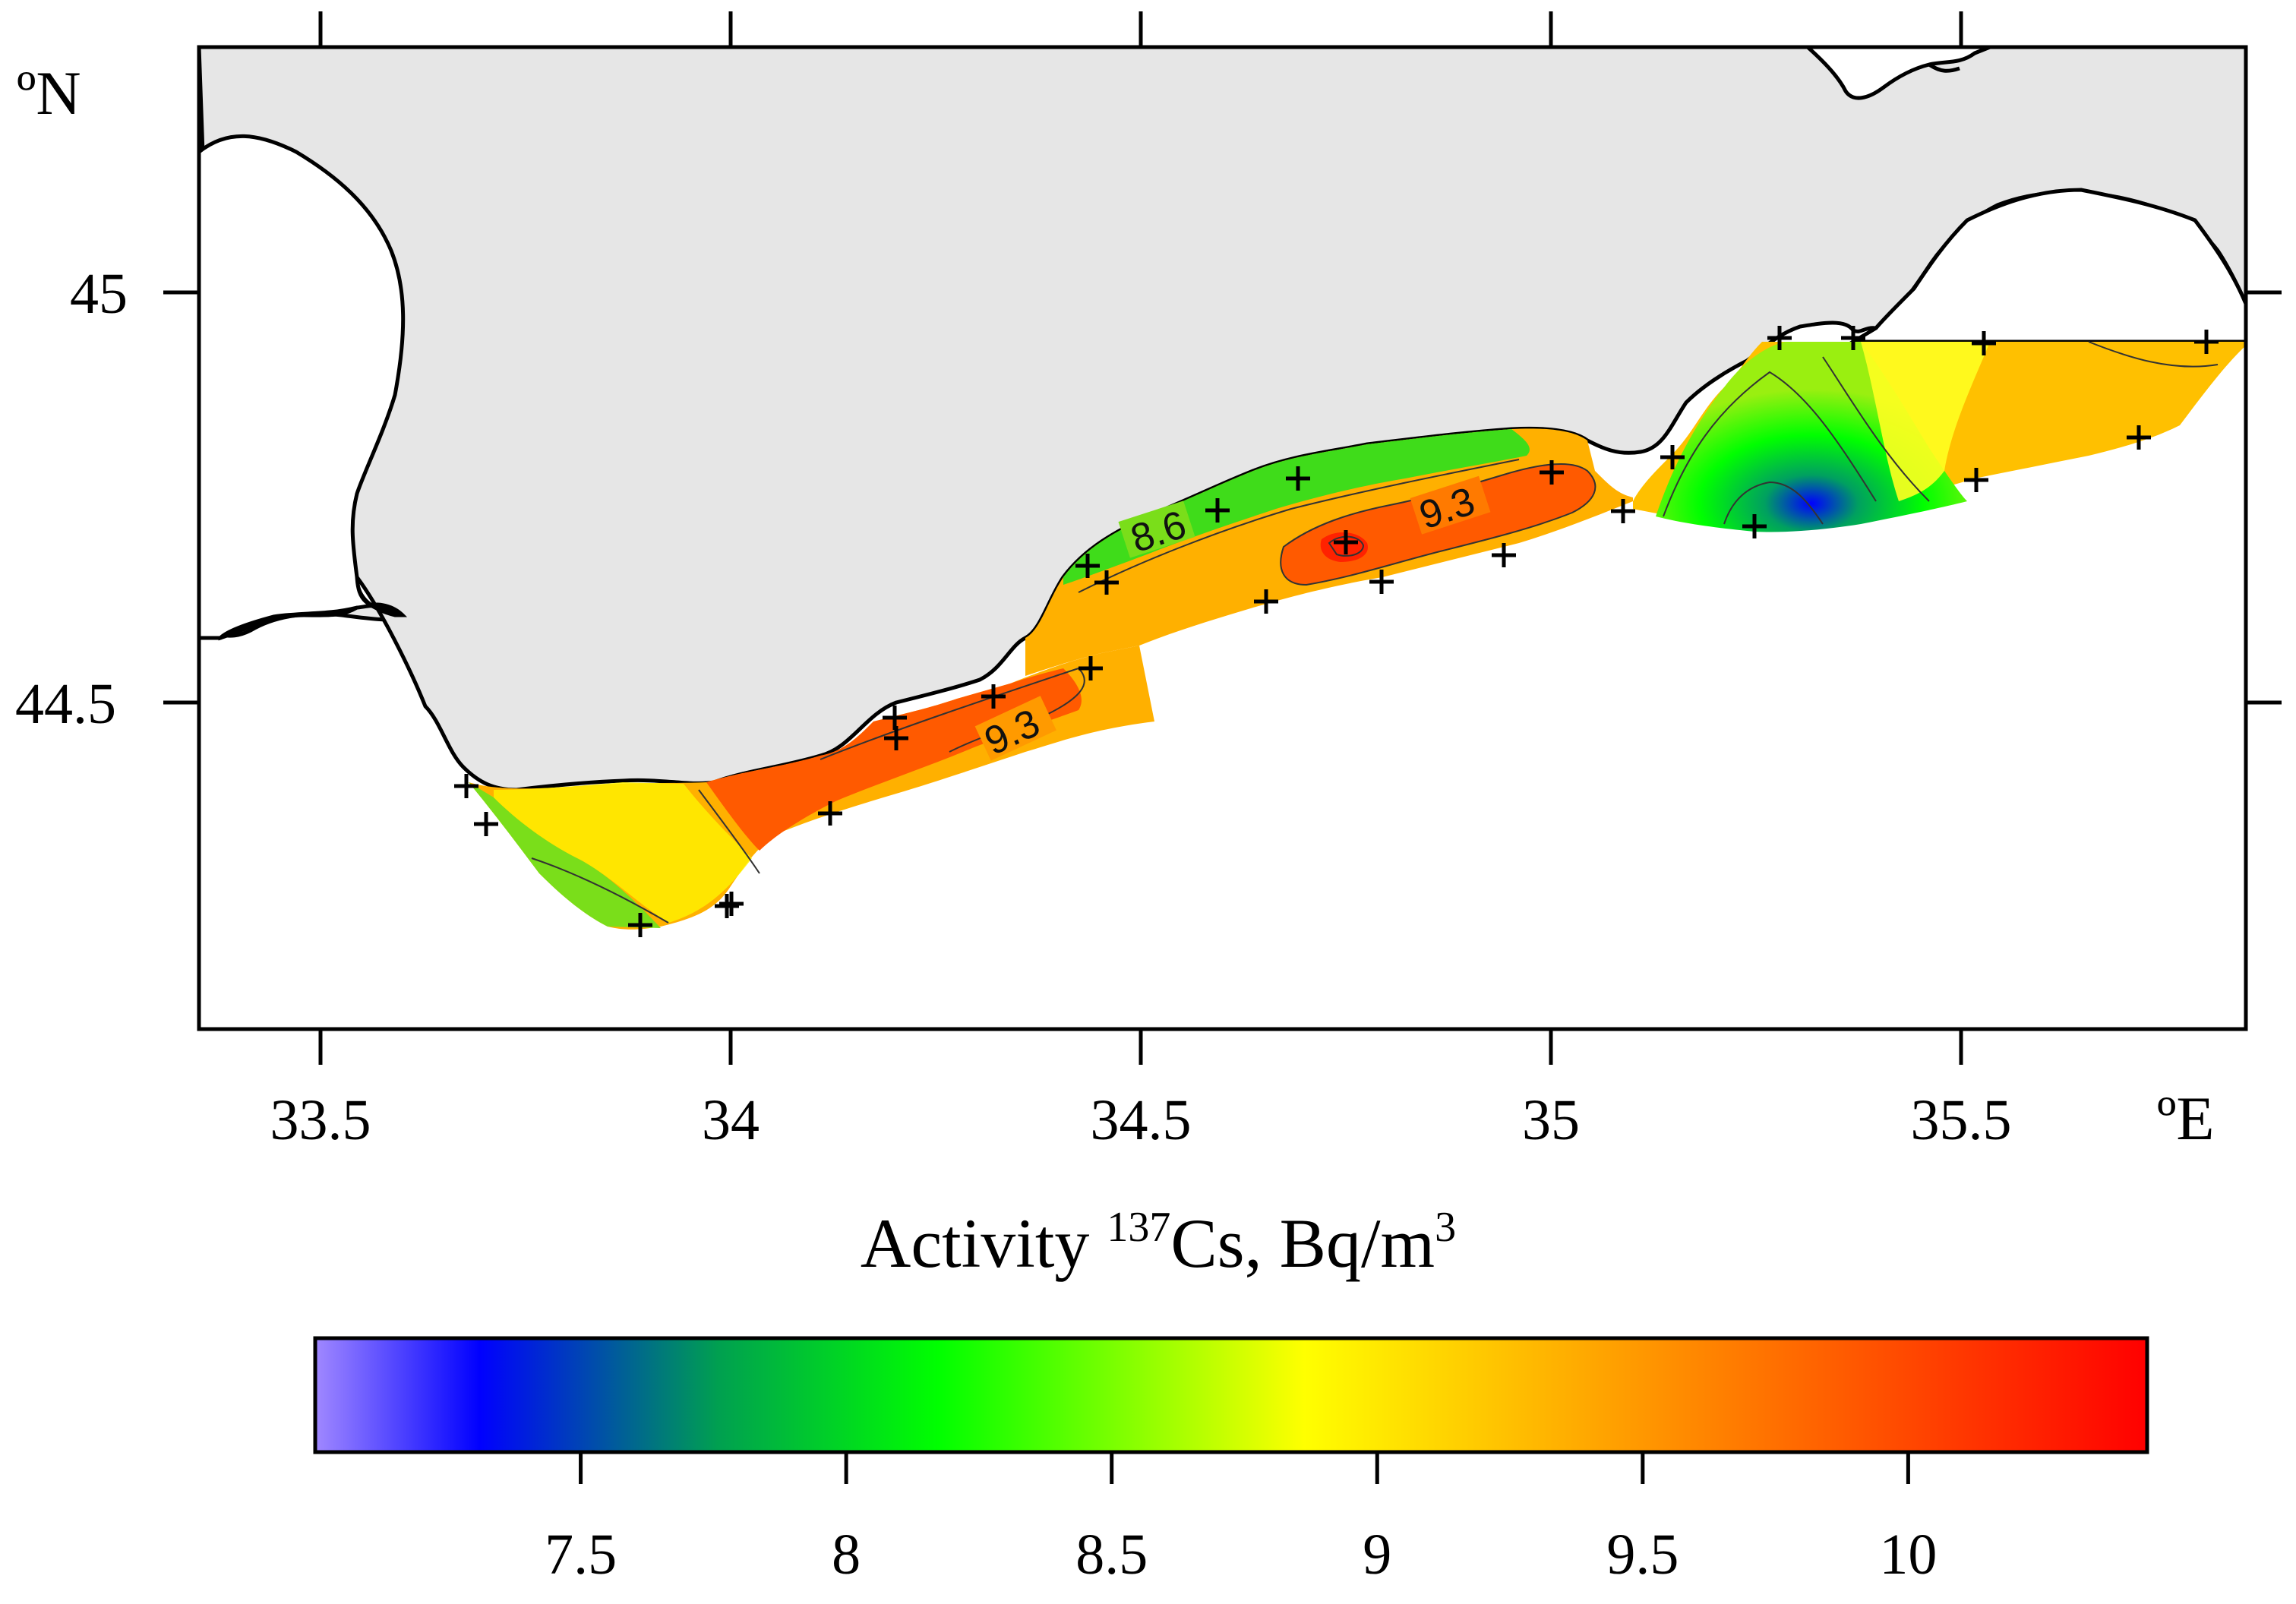 The width and height of the screenshot is (2296, 1604). Describe the element at coordinates (65, 704) in the screenshot. I see `lat-tick-44-5: 44.5` at that location.